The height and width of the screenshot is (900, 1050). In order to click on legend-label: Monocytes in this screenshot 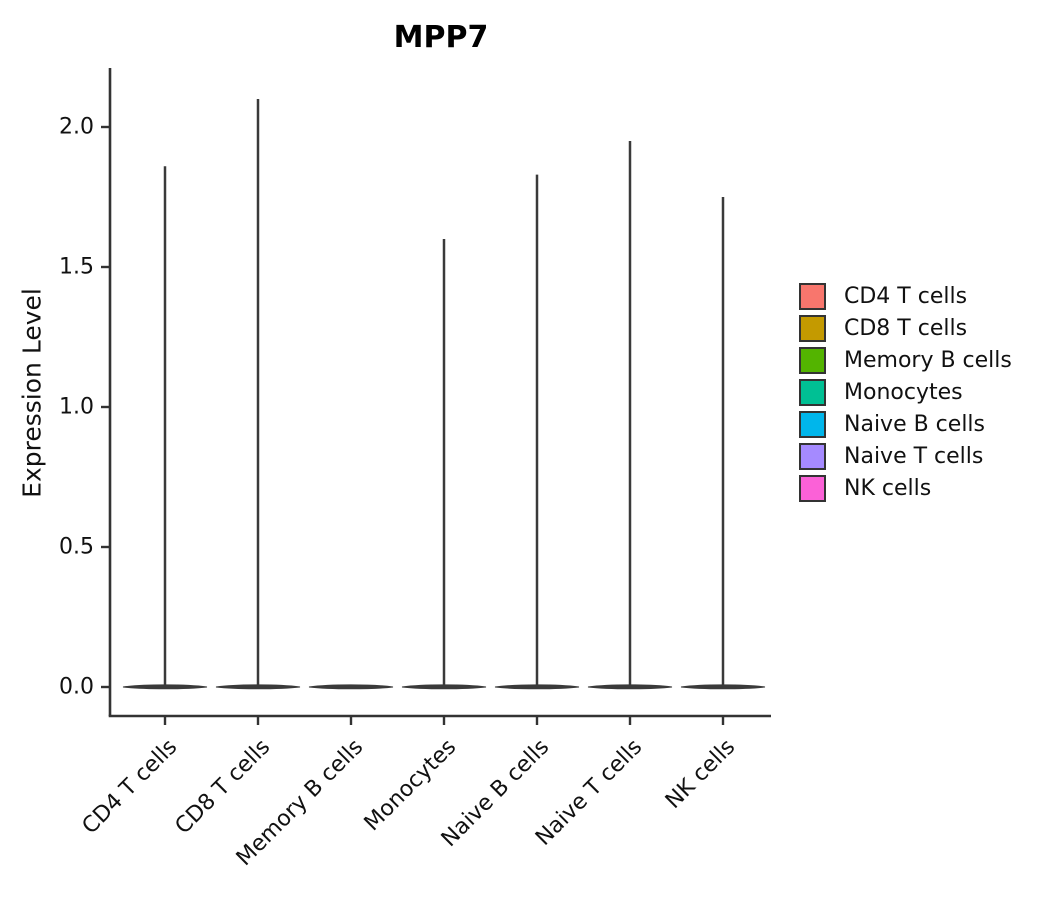, I will do `click(903, 392)`.